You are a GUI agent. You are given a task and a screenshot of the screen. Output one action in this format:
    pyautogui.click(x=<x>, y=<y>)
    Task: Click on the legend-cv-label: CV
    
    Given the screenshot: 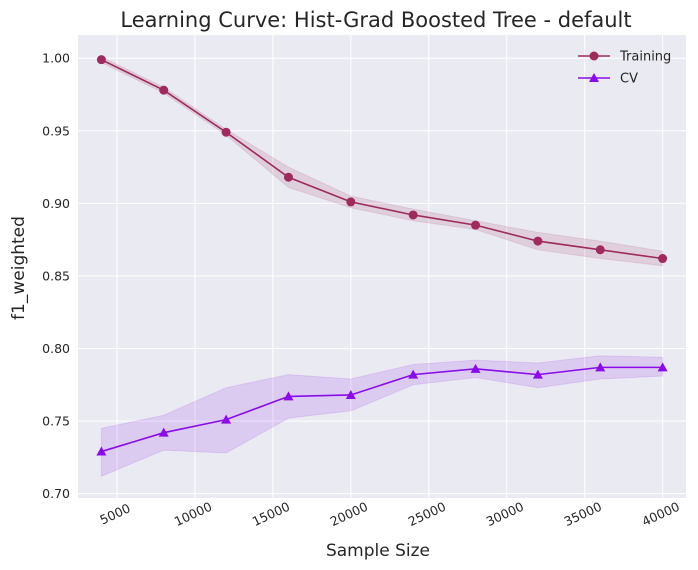 What is the action you would take?
    pyautogui.click(x=629, y=79)
    